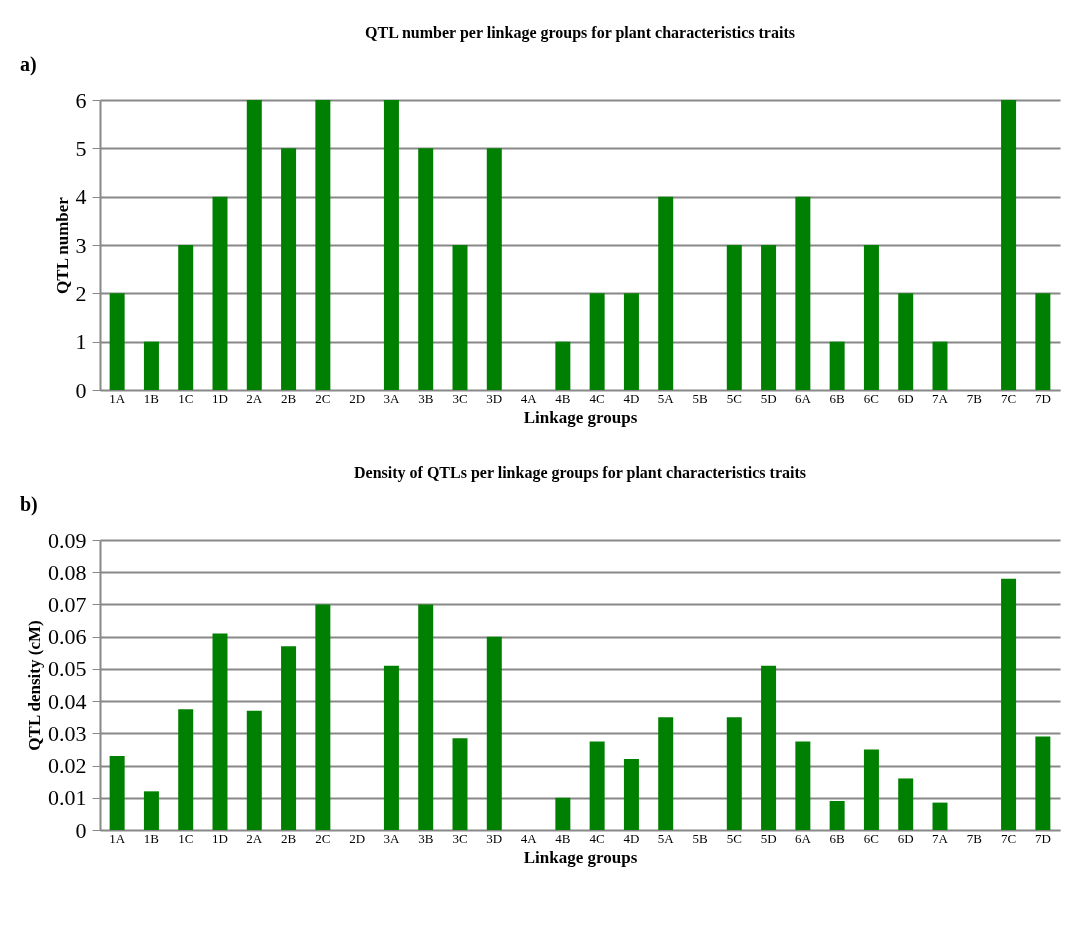 Image resolution: width=1091 pixels, height=926 pixels. Describe the element at coordinates (67, 669) in the screenshot. I see `y-tick-label: 0.05` at that location.